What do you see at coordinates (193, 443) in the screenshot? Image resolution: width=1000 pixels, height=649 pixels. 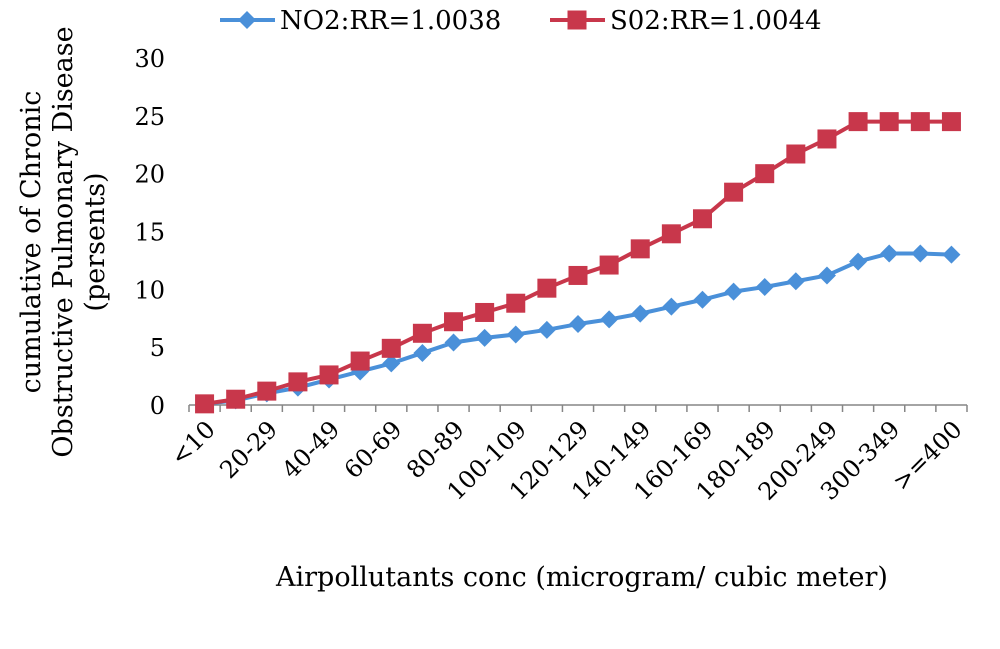 I see `x-tick-label: <10` at bounding box center [193, 443].